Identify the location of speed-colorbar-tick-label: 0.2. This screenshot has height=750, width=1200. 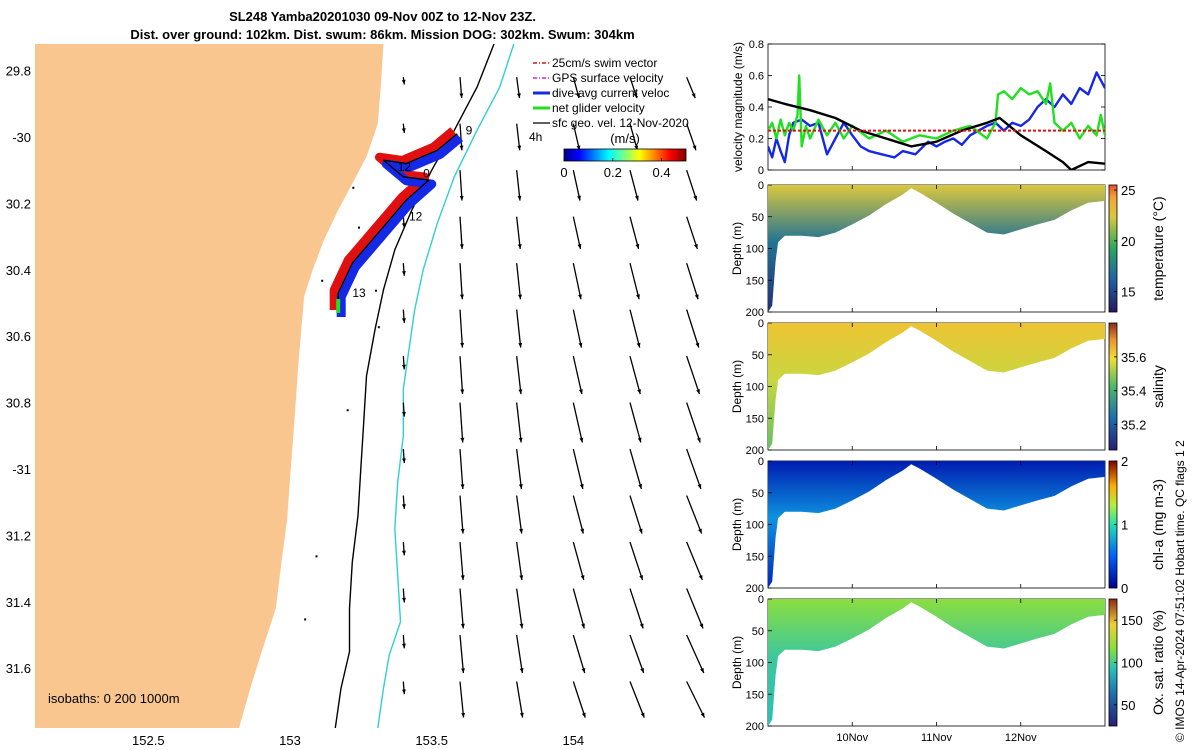
(613, 172).